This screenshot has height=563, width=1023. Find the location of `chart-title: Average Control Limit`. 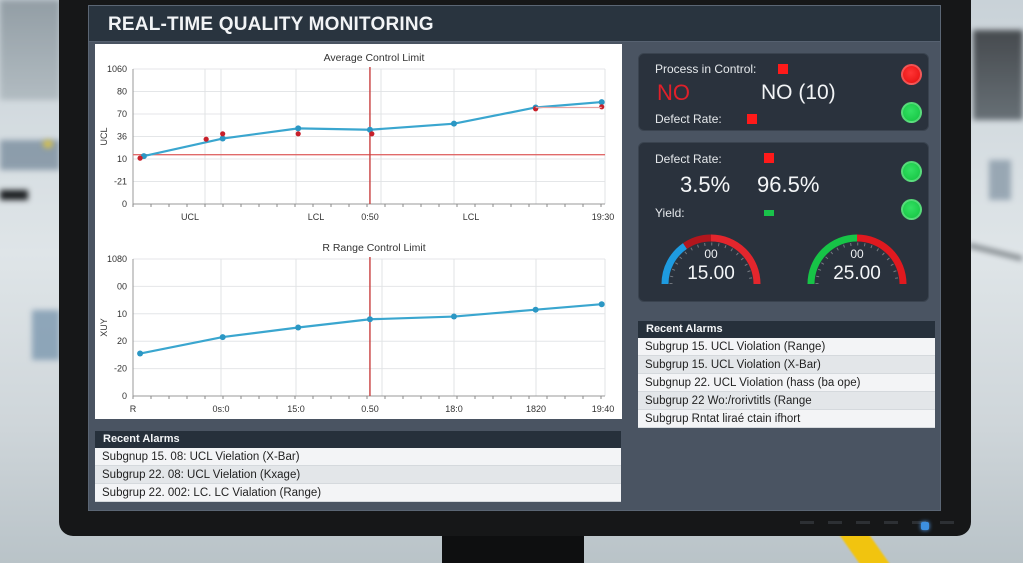

chart-title: Average Control Limit is located at coordinates (374, 58).